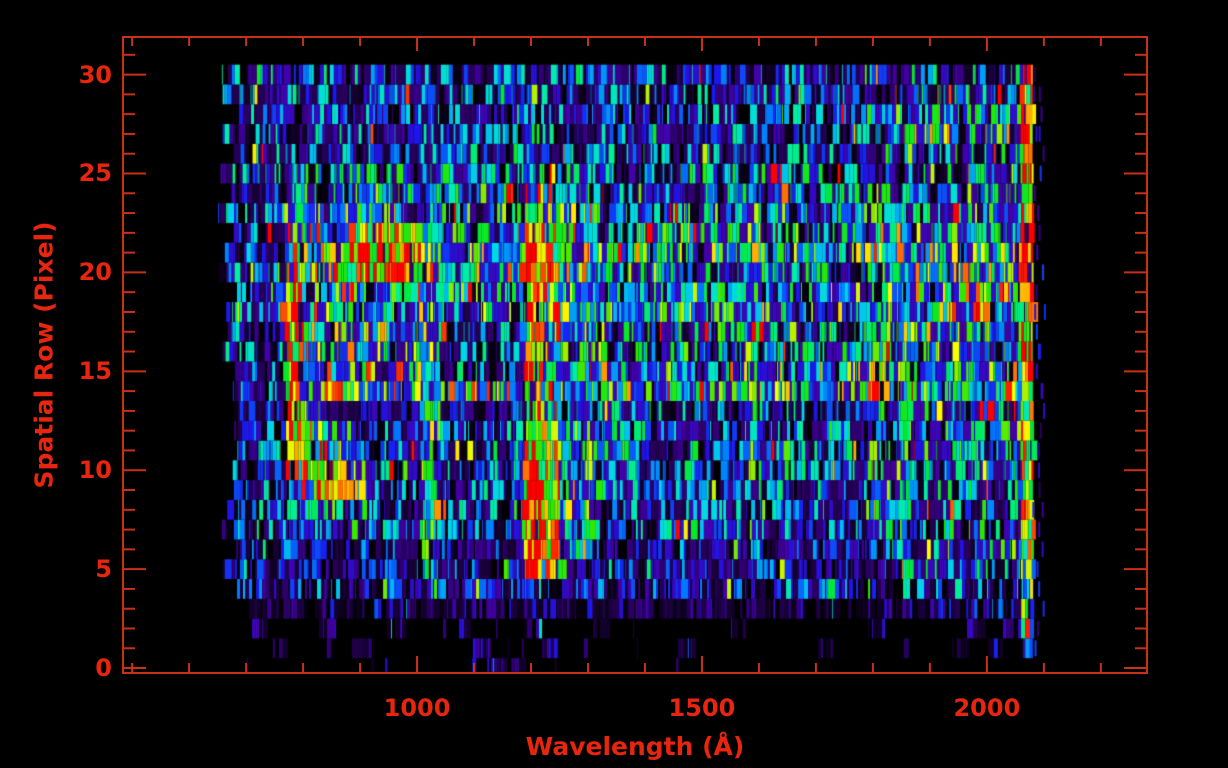 The width and height of the screenshot is (1228, 768). What do you see at coordinates (103, 668) in the screenshot?
I see `y-tick-label: 0` at bounding box center [103, 668].